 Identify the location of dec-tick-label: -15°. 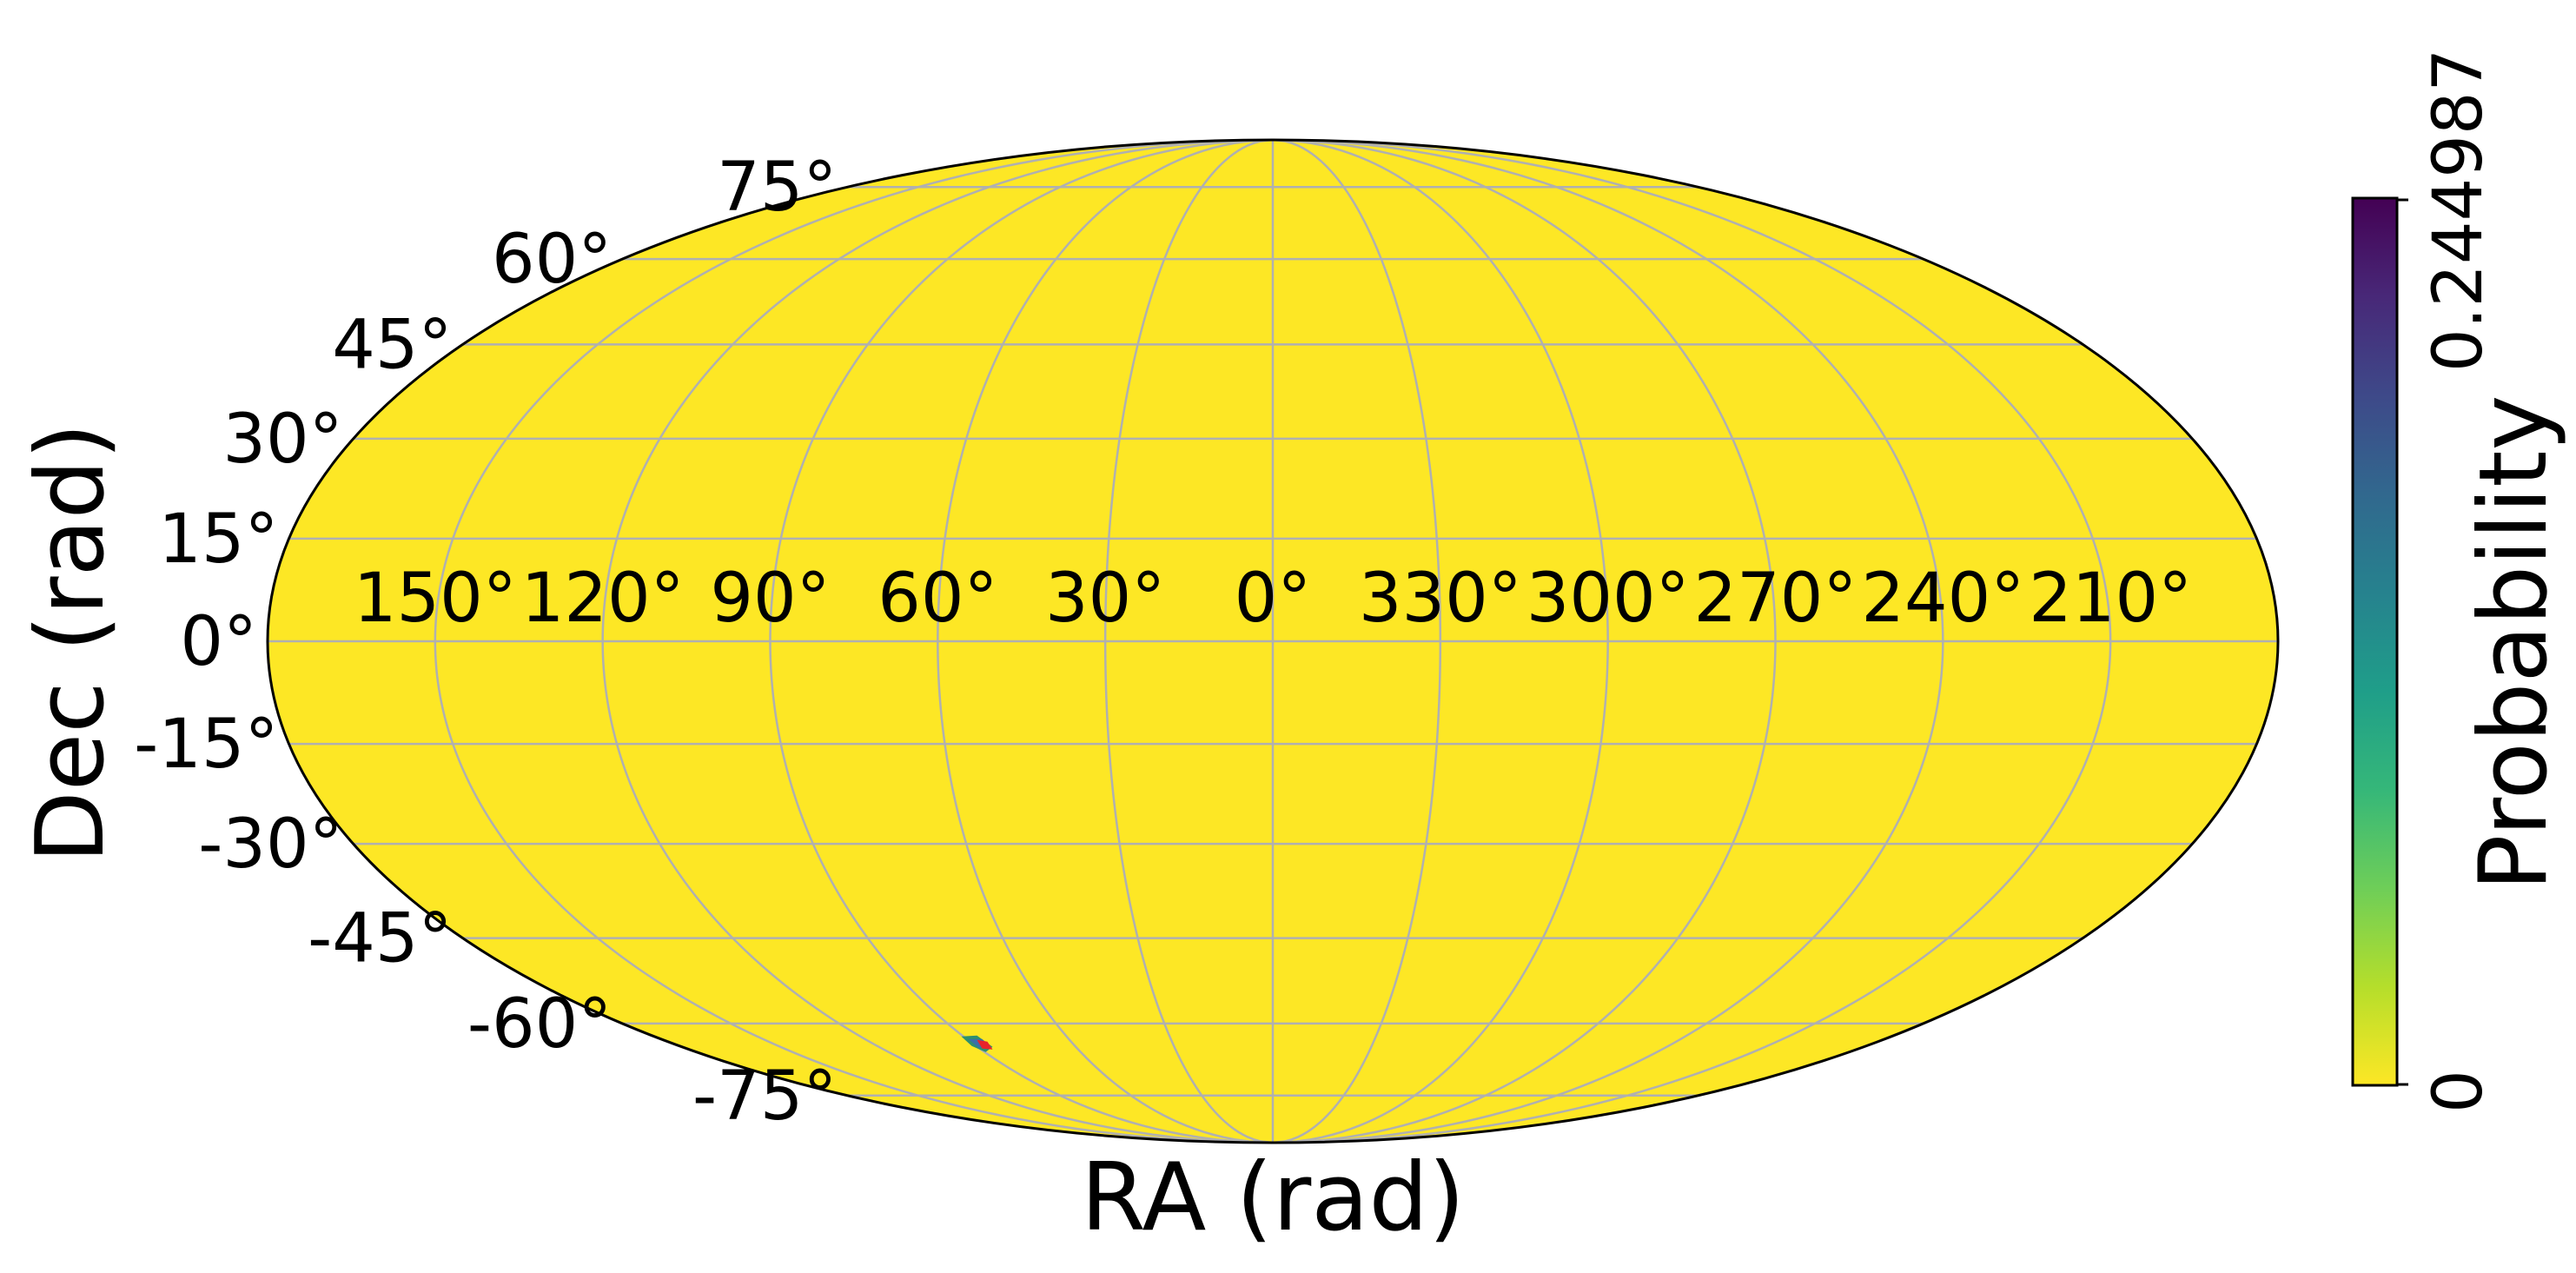
(206, 745).